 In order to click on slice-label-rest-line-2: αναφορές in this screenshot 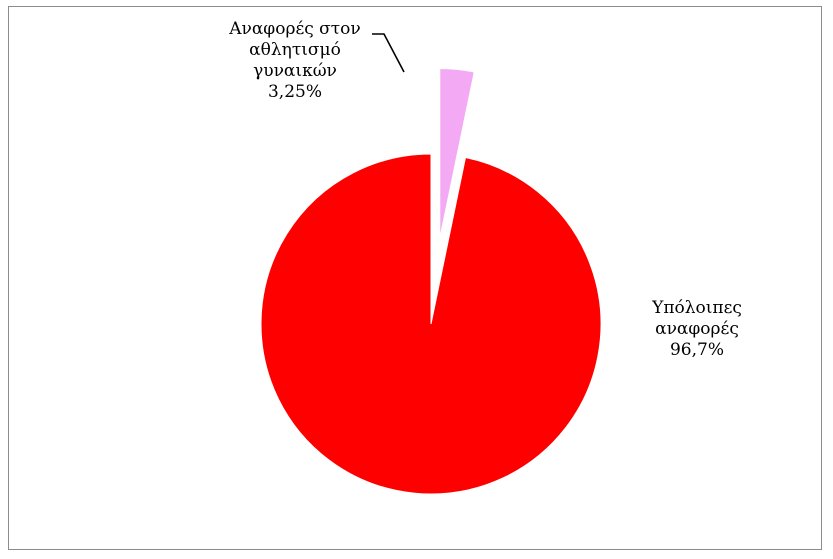, I will do `click(697, 329)`.